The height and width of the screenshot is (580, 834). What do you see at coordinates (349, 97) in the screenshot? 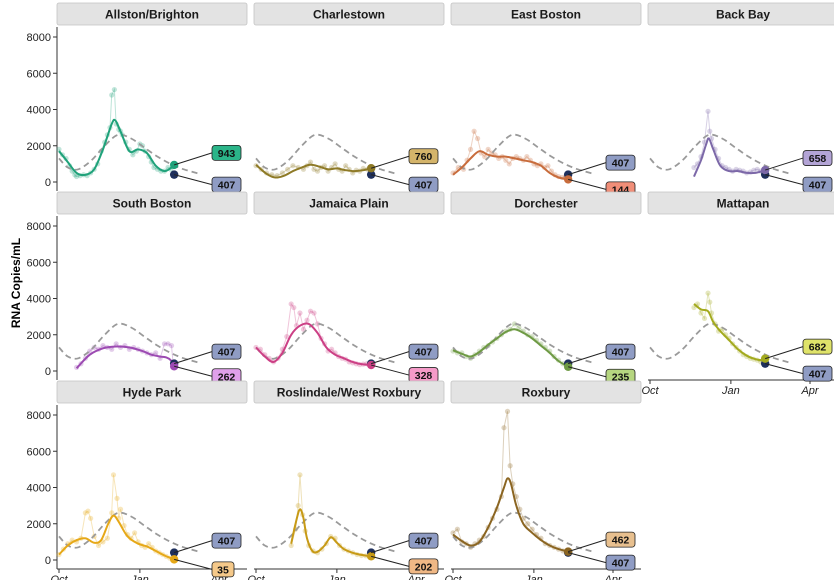
I see `panel-charlestown: Charlestown 760 407` at bounding box center [349, 97].